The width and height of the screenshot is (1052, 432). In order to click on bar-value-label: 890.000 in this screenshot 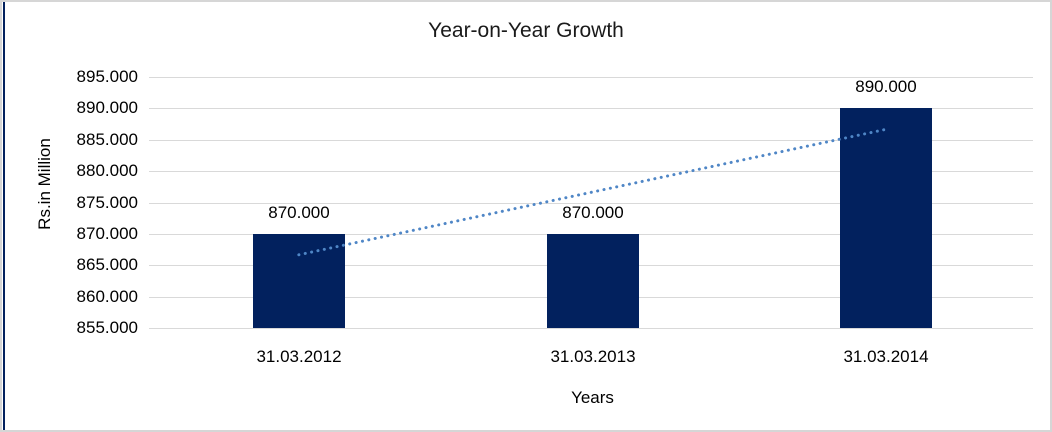, I will do `click(886, 86)`.